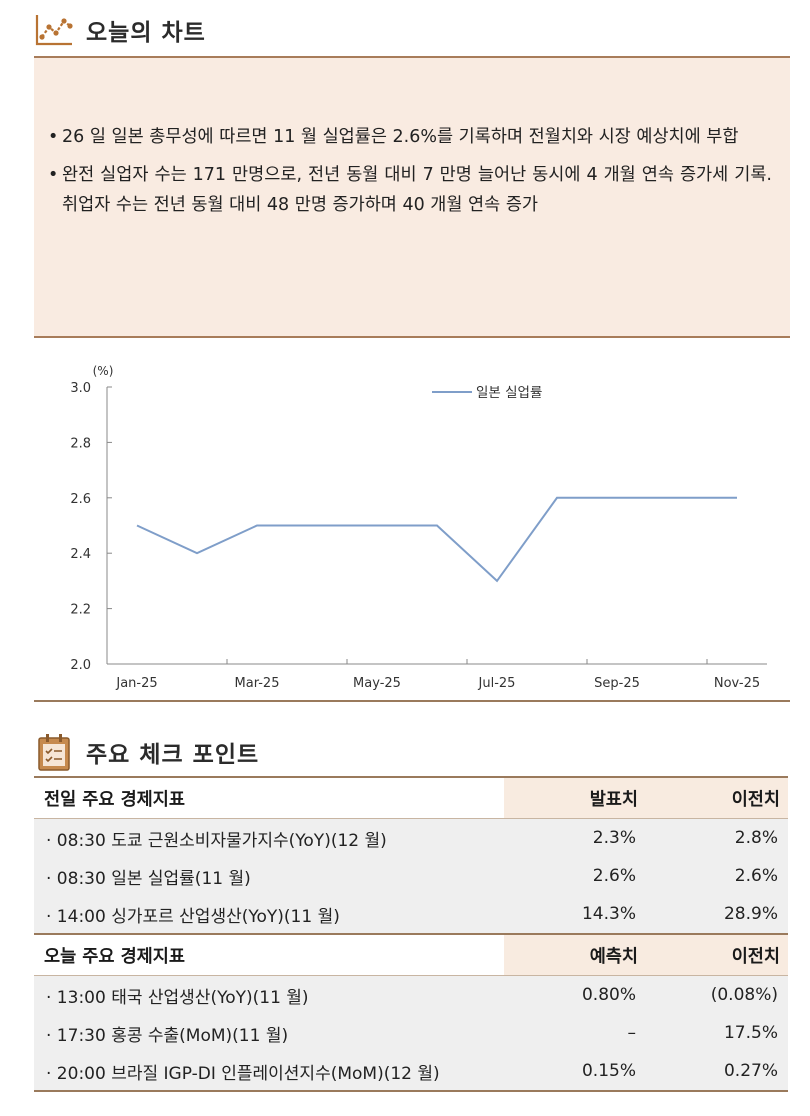  I want to click on indicator-actual: 2.3%, so click(575, 837).